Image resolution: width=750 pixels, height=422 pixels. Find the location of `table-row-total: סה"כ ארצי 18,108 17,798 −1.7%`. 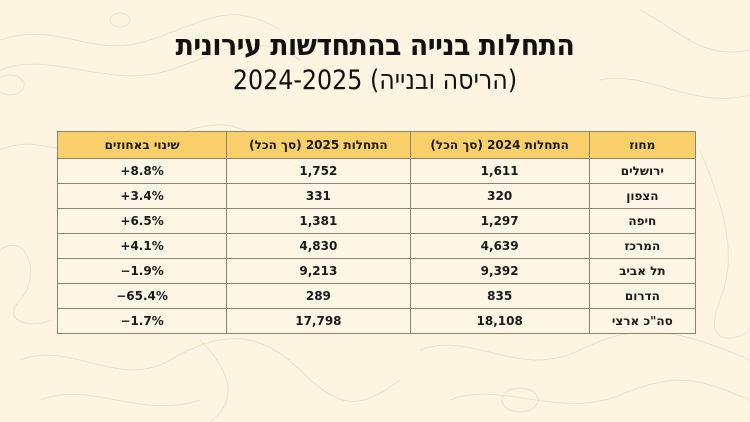

table-row-total: סה"כ ארצי 18,108 17,798 −1.7% is located at coordinates (376, 321).